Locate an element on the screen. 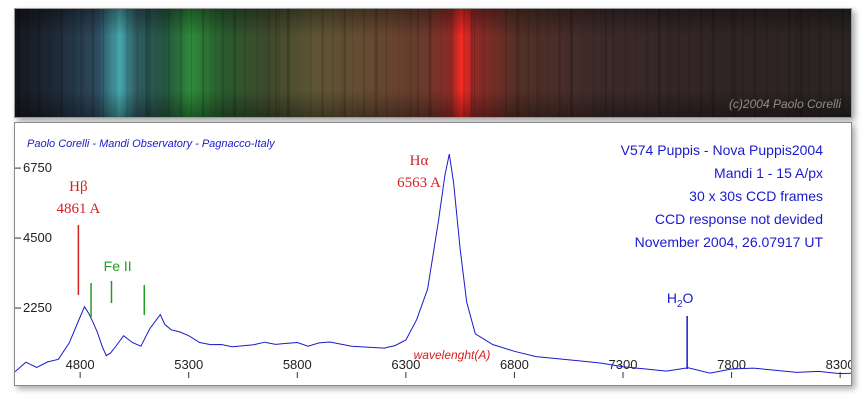  x-tick-label: 5300 is located at coordinates (188, 364).